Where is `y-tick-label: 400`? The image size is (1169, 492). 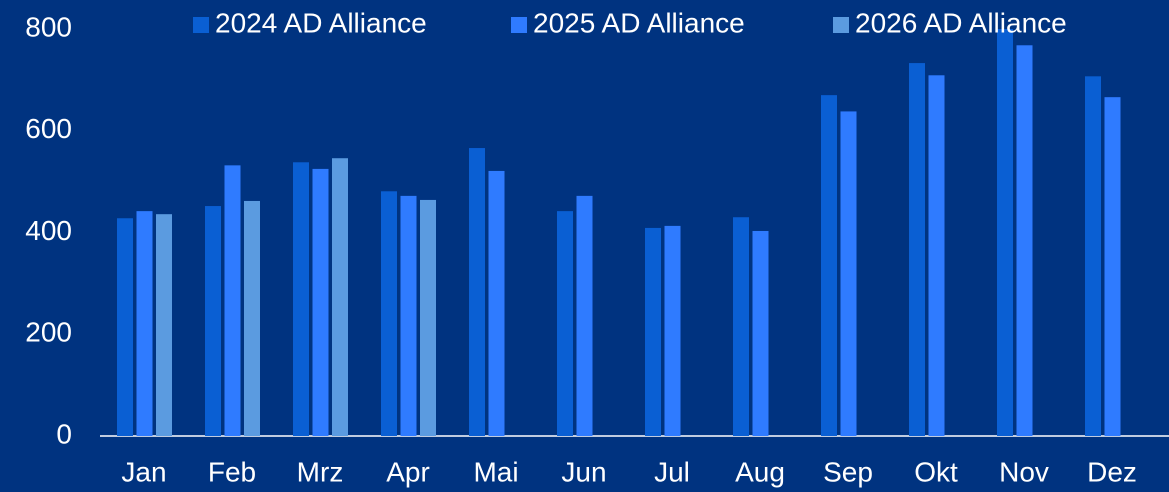
y-tick-label: 400 is located at coordinates (48, 230).